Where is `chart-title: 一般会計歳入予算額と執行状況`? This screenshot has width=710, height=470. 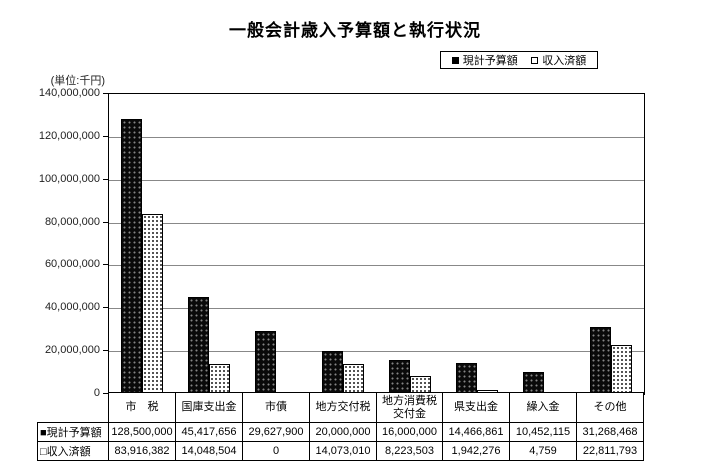 chart-title: 一般会計歳入予算額と執行状況 is located at coordinates (355, 30).